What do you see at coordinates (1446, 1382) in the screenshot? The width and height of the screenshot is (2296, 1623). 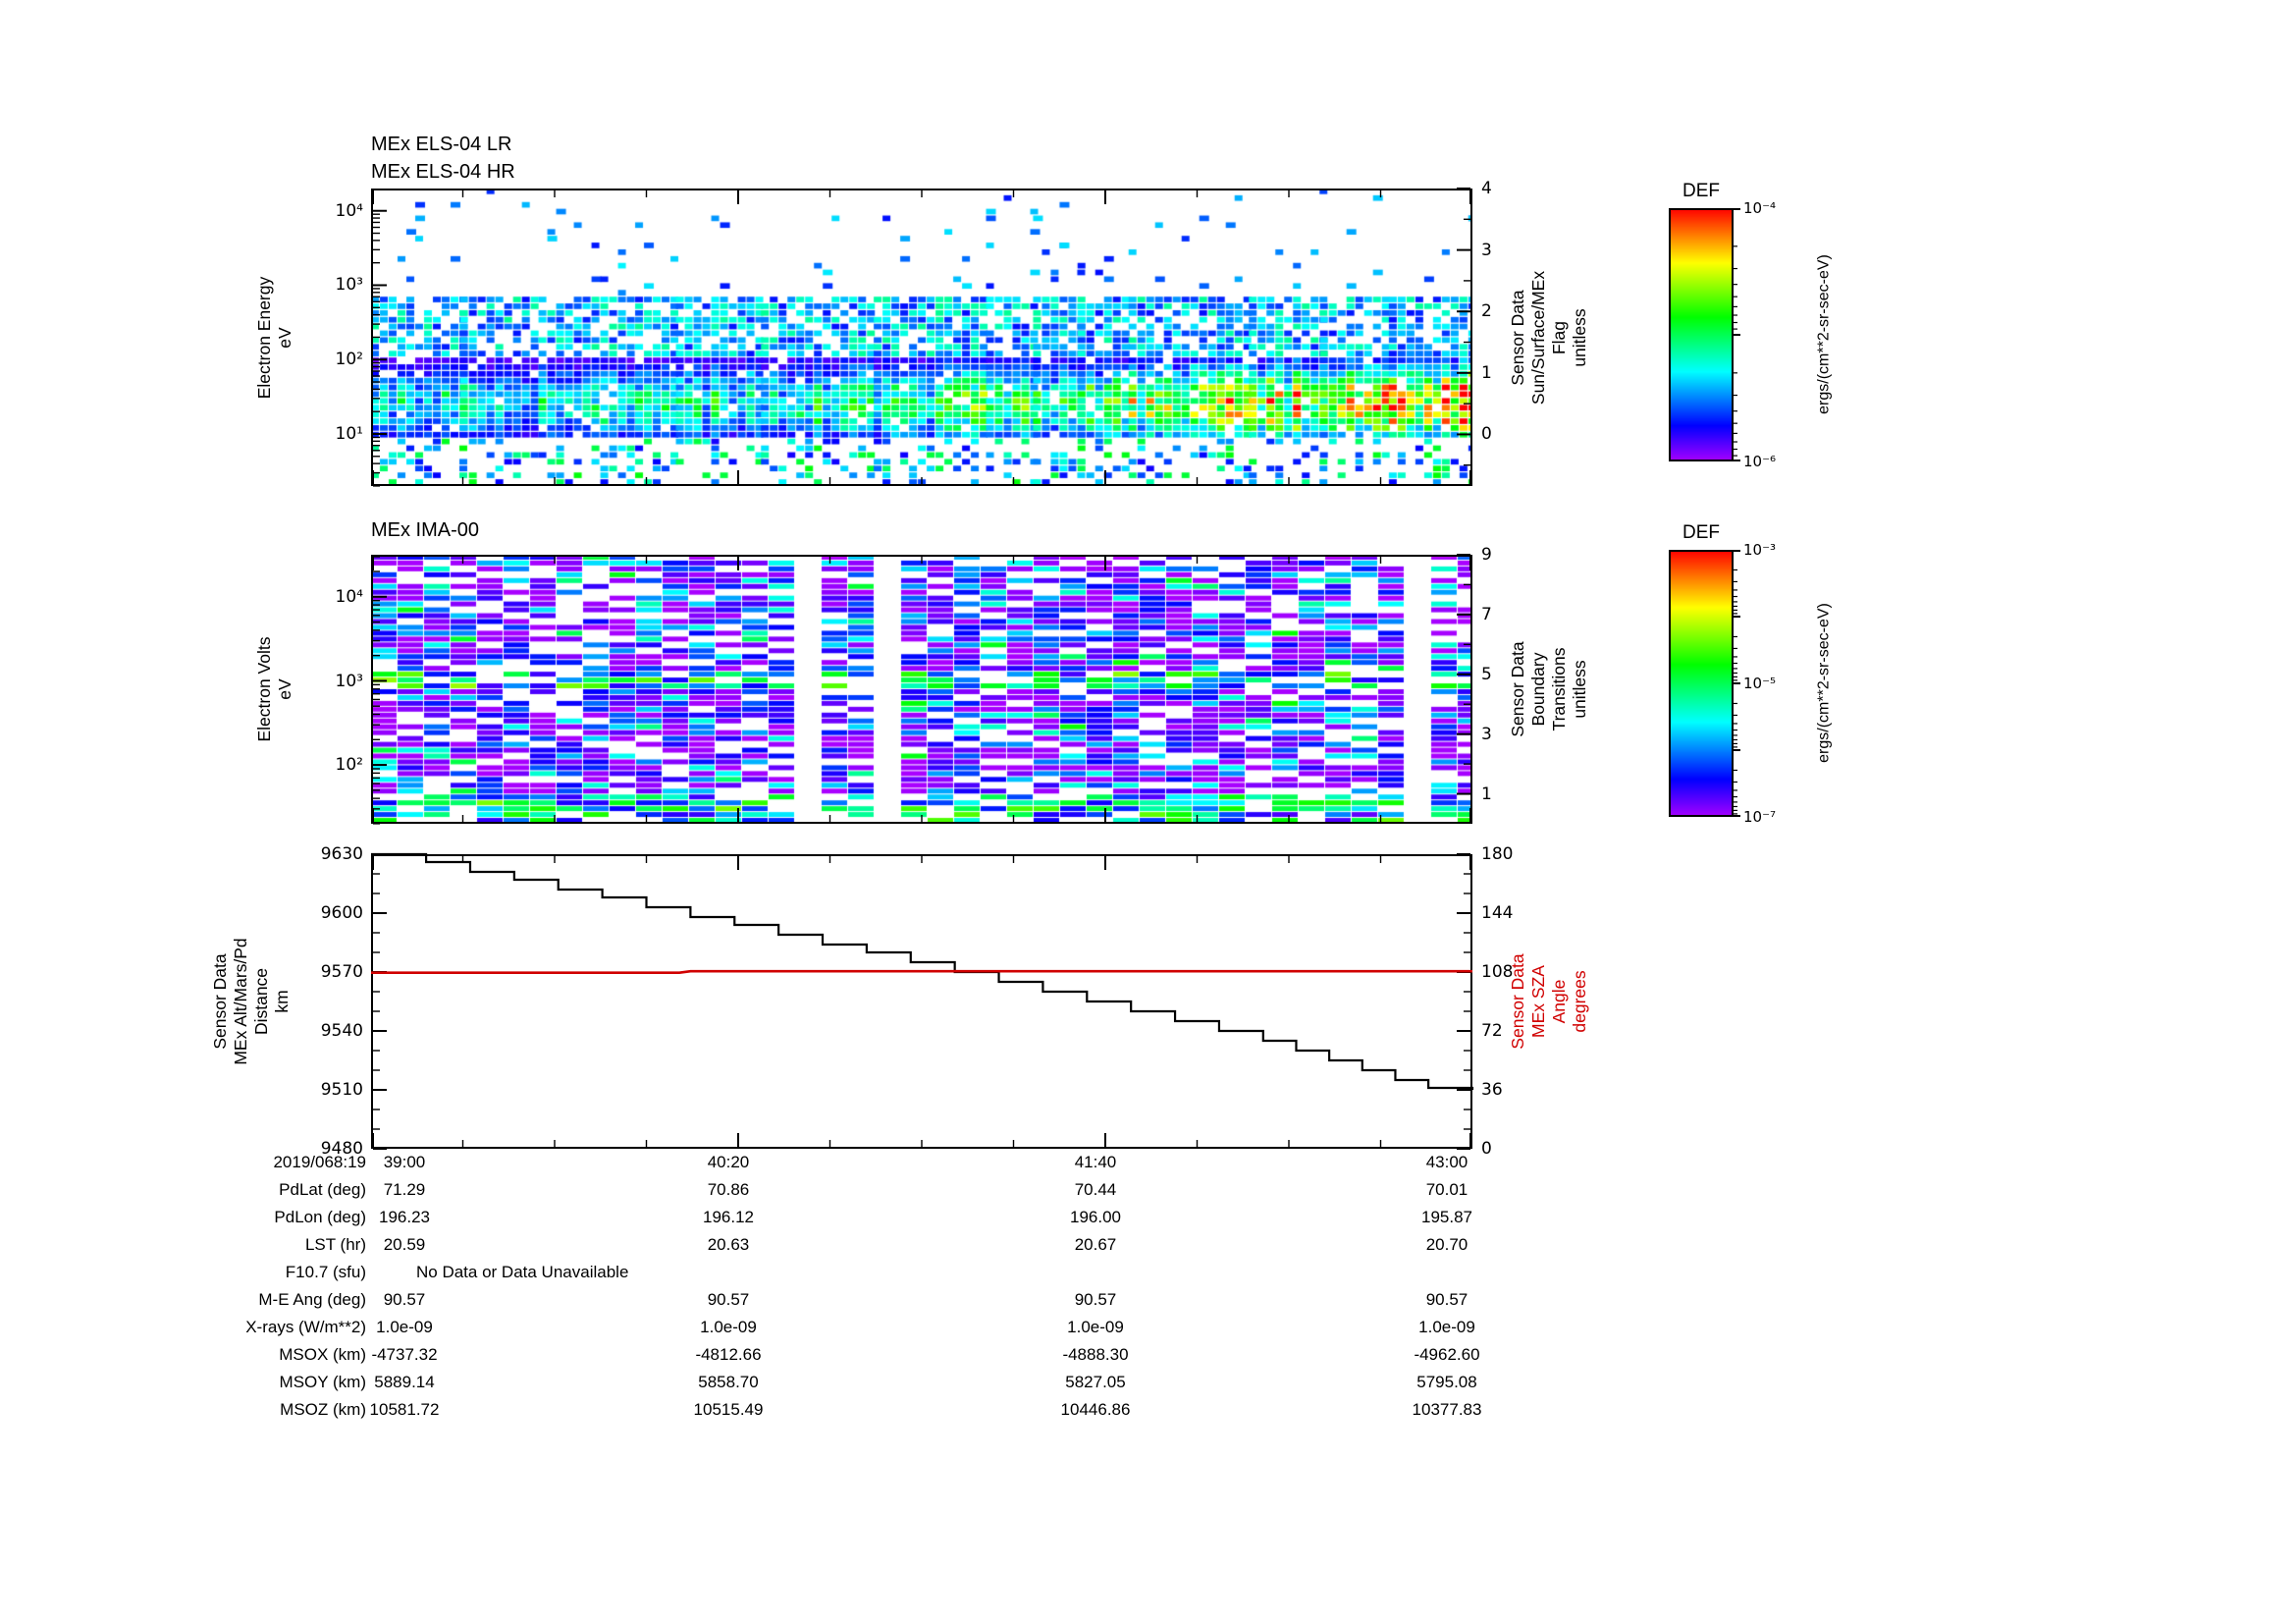 I see `table-value: 5795.08` at bounding box center [1446, 1382].